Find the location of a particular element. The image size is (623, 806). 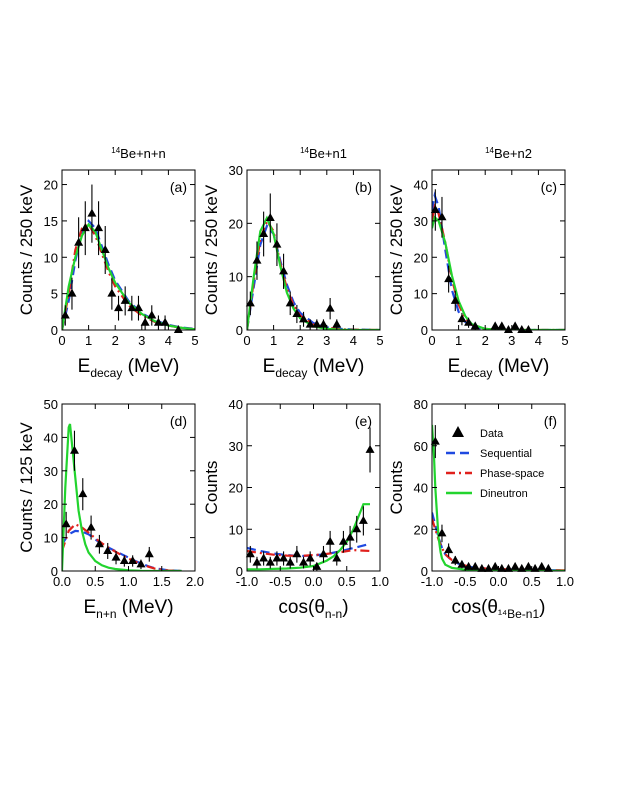

y-axis-label: Counts / 250 keV is located at coordinates (396, 249).